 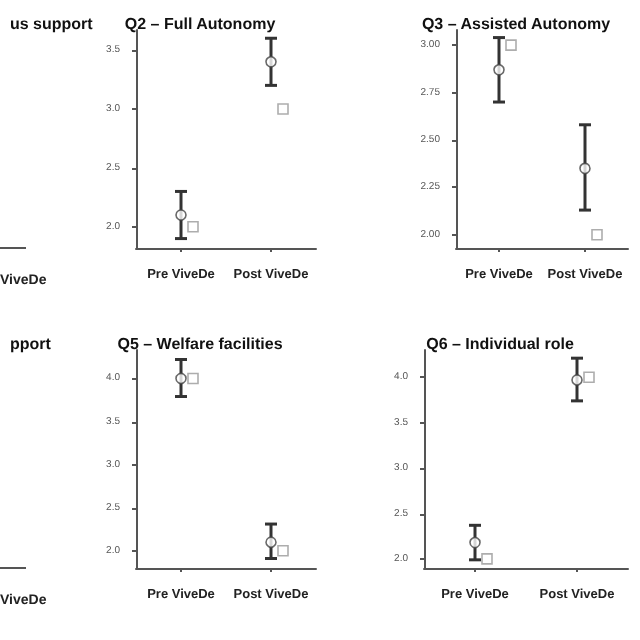 What do you see at coordinates (516, 24) in the screenshot?
I see `chart-title: Q3 – Assisted Autonomy` at bounding box center [516, 24].